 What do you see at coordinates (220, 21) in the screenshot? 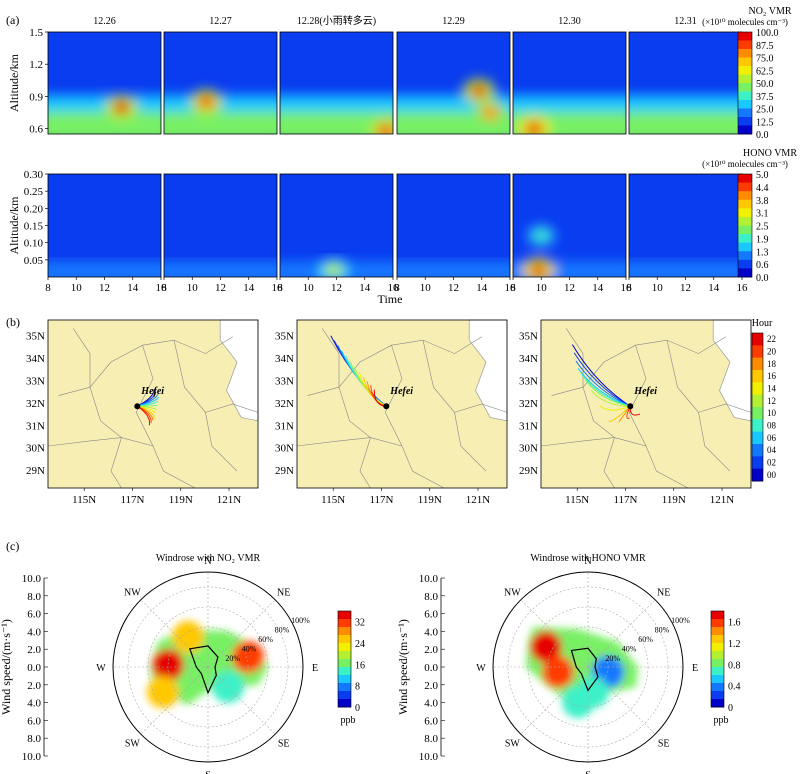
I see `date-label: 12.27` at bounding box center [220, 21].